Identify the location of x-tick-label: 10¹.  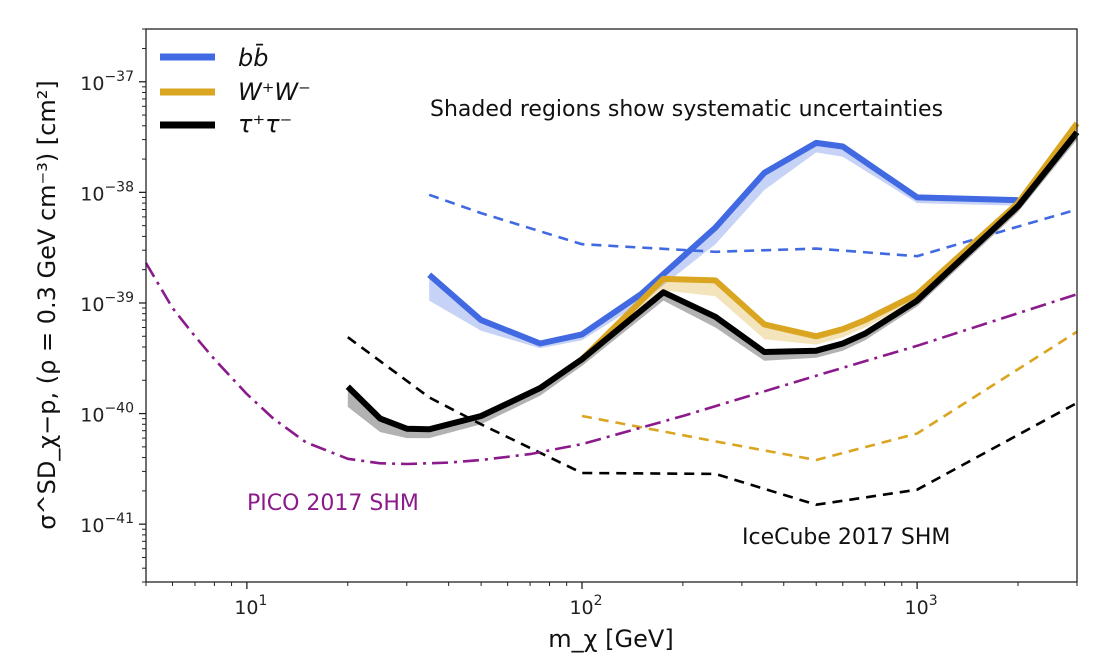
(250, 606).